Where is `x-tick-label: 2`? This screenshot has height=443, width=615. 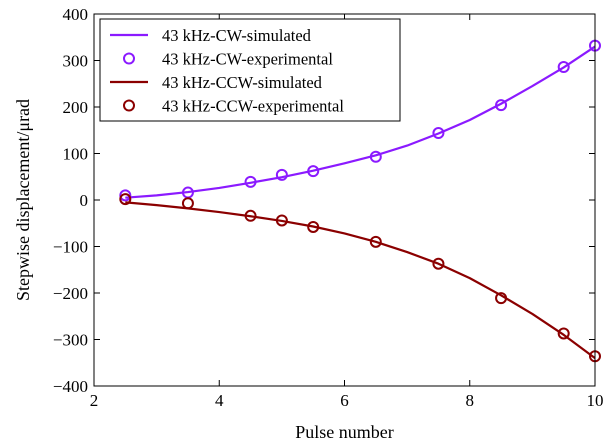 x-tick-label: 2 is located at coordinates (94, 400).